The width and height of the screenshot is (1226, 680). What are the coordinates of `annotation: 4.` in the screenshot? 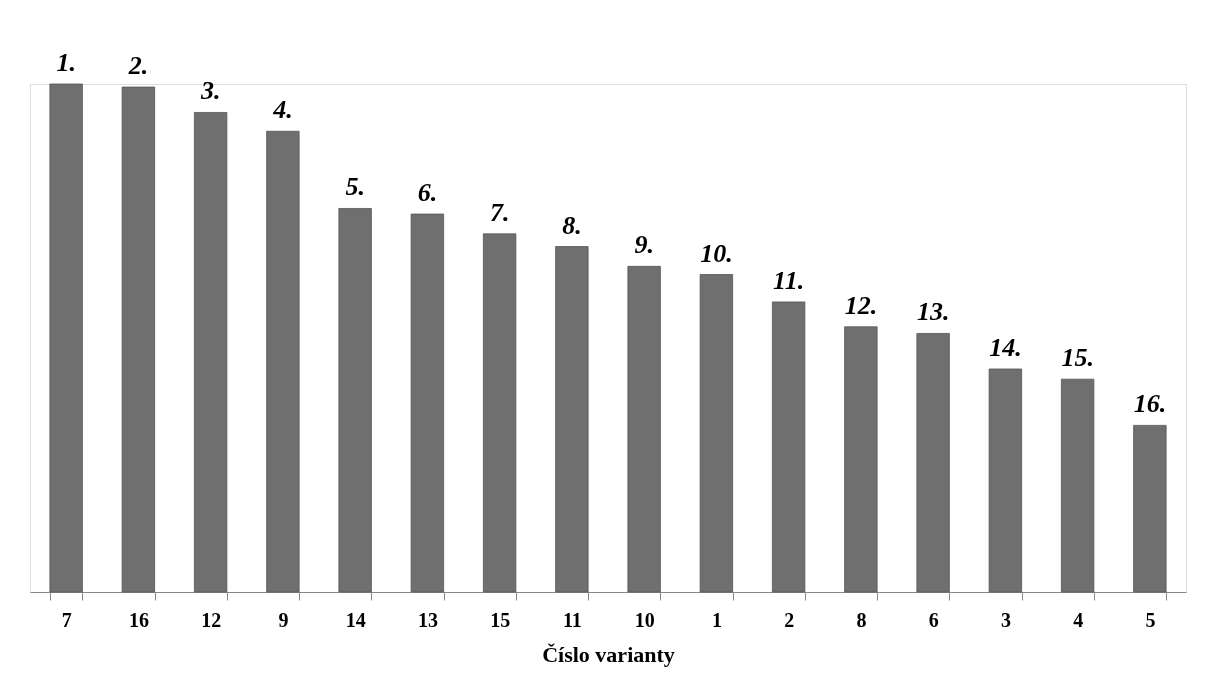 It's located at (282, 110).